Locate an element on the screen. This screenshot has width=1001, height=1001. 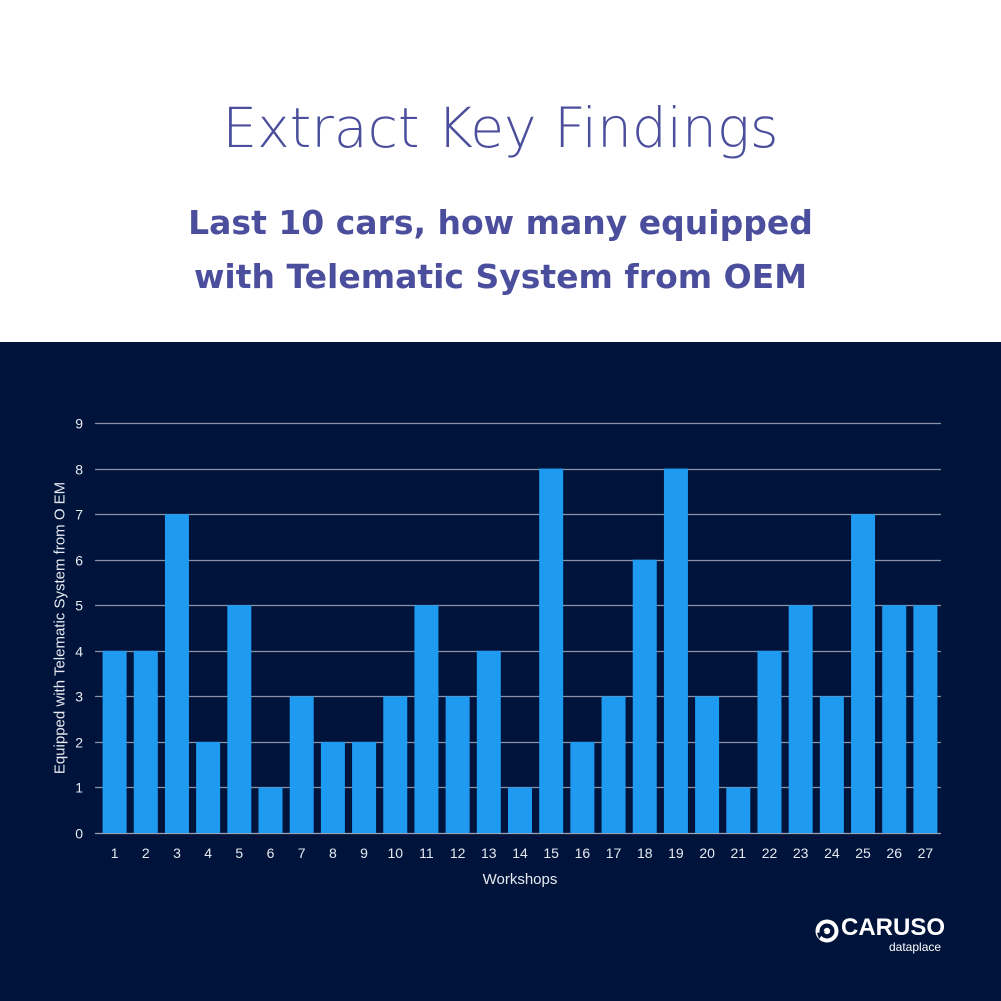
y-tick-label: 7 is located at coordinates (79, 515).